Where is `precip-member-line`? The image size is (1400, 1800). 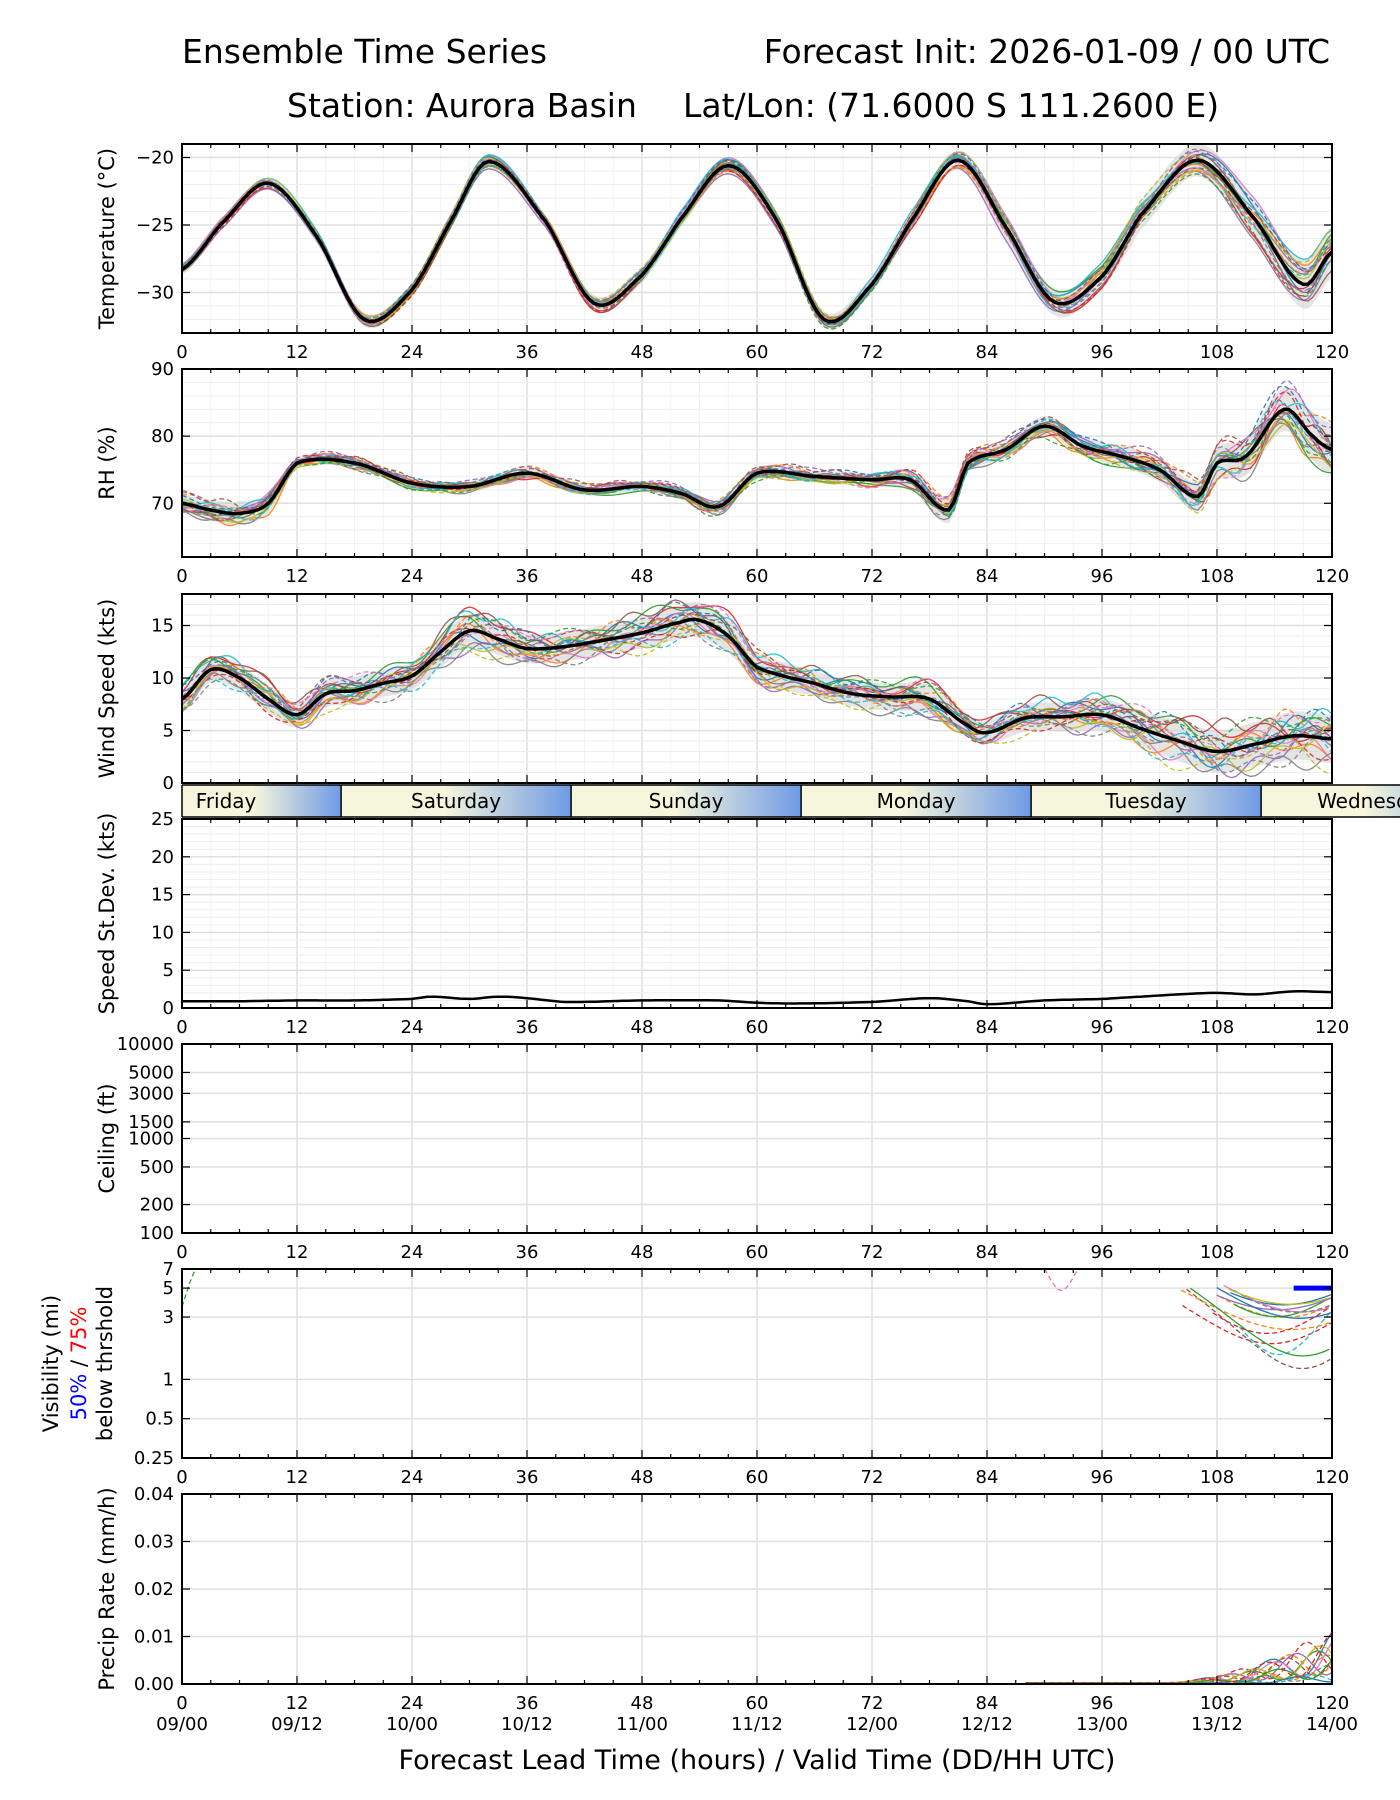
precip-member-line is located at coordinates (1178, 1662).